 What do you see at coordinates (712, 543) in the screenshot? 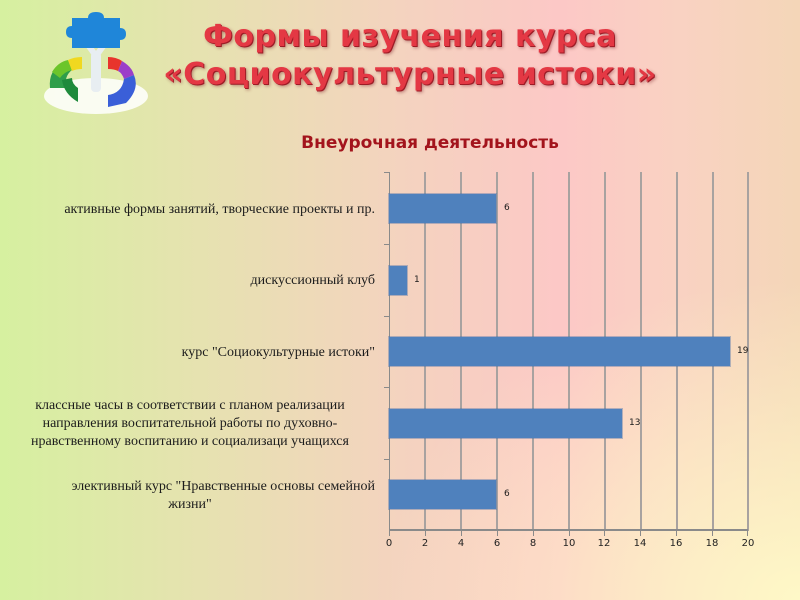
I see `x-tick-label: 18` at bounding box center [712, 543].